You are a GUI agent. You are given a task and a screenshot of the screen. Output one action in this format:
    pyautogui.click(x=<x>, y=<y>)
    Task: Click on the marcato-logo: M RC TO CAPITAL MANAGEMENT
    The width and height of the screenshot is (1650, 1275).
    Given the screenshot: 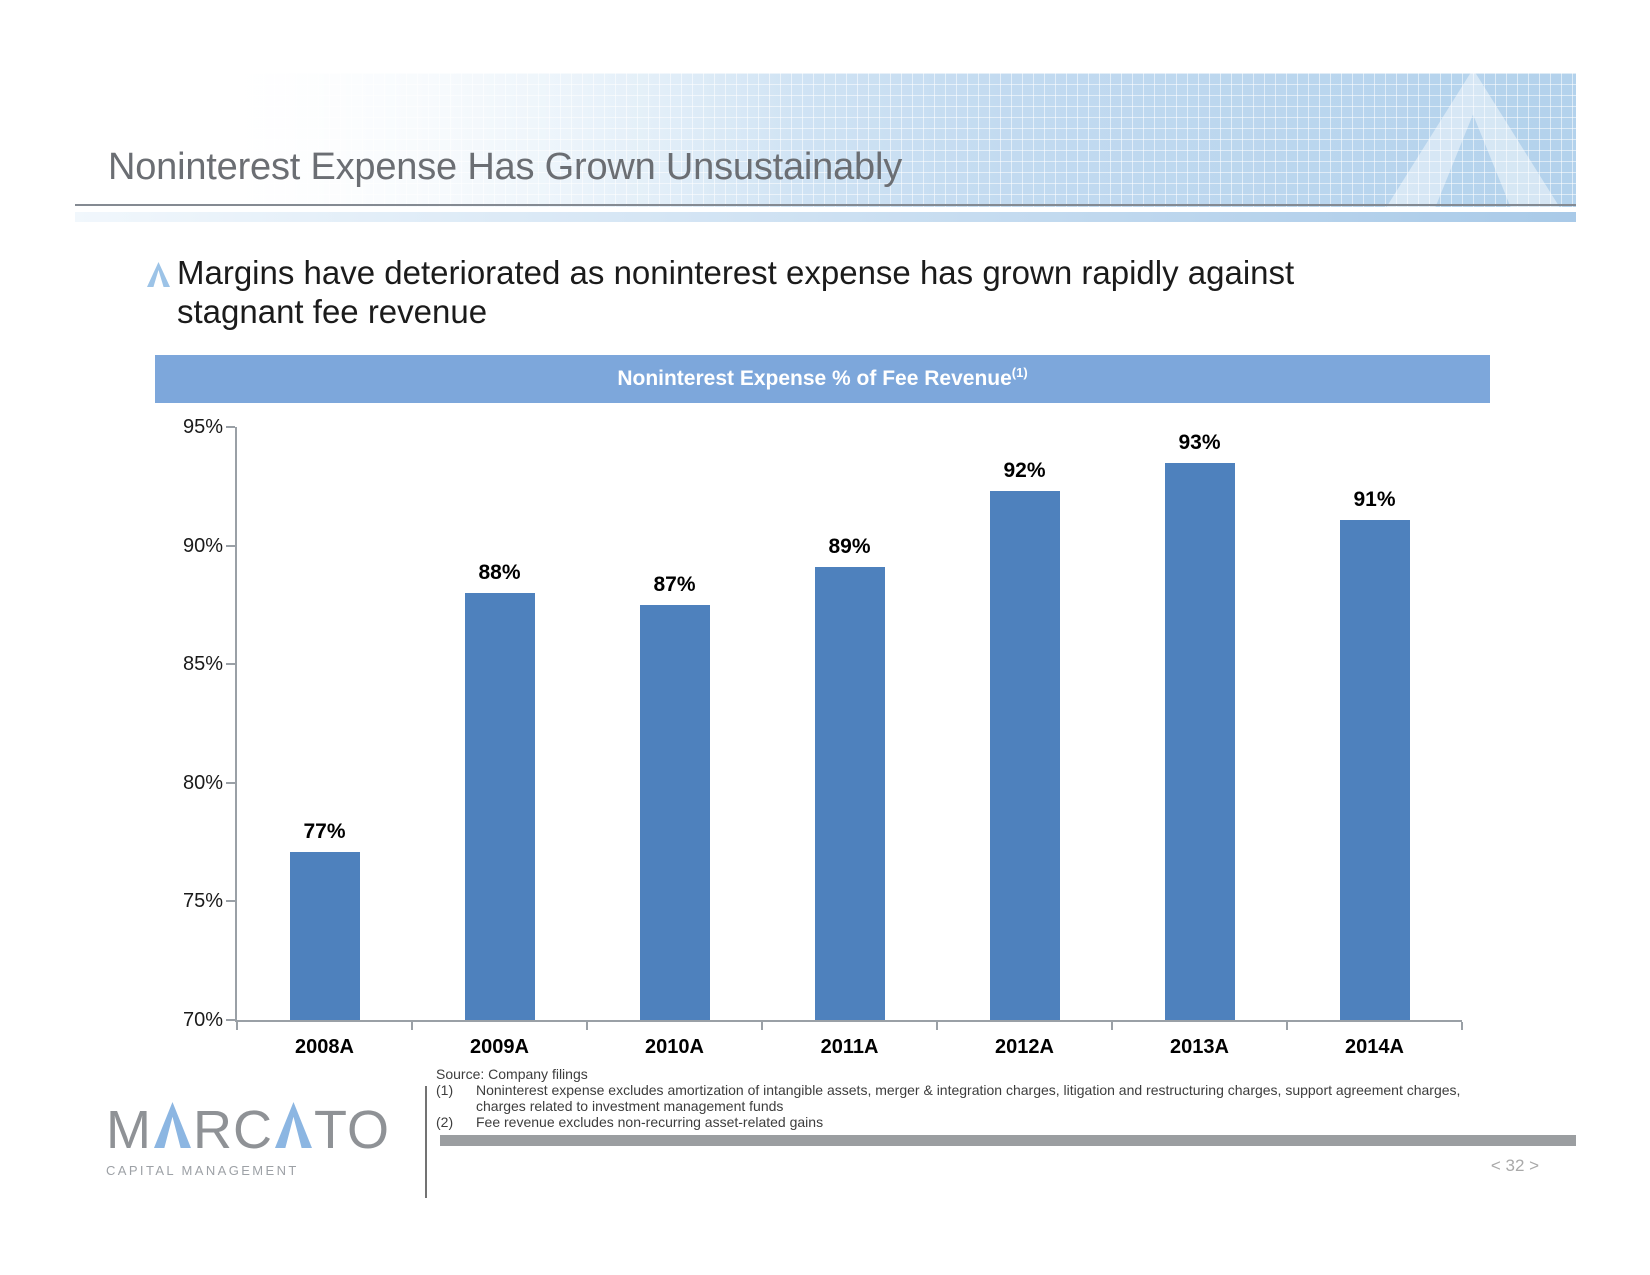 What is the action you would take?
    pyautogui.click(x=248, y=1140)
    